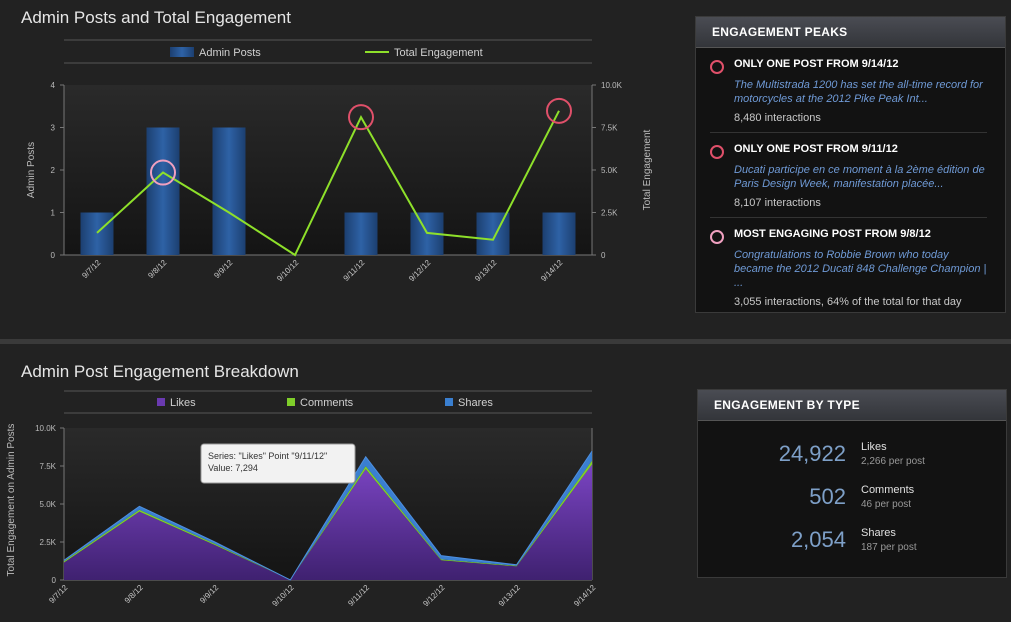 The width and height of the screenshot is (1011, 622). What do you see at coordinates (438, 53) in the screenshot?
I see `legend-total-engagement-label: Total Engagement` at bounding box center [438, 53].